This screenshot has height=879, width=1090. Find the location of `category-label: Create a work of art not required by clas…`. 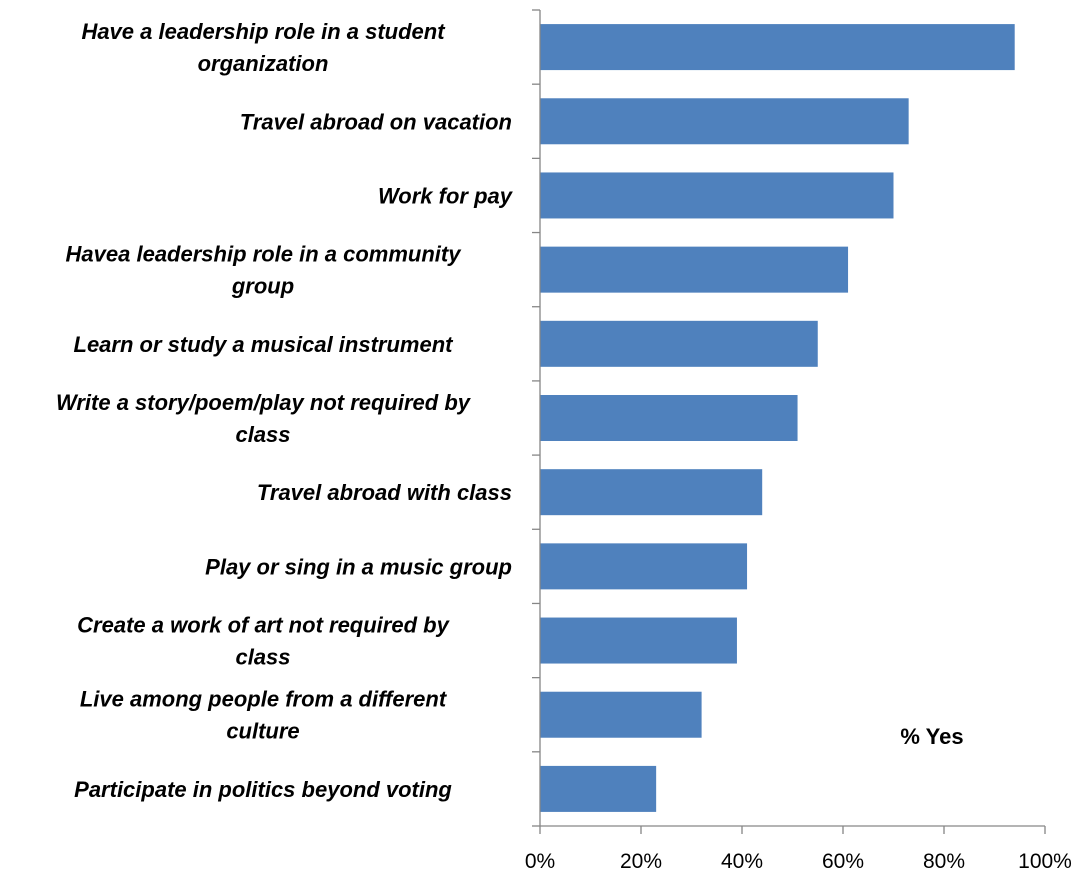

category-label: Create a work of art not required by clas… is located at coordinates (263, 641).